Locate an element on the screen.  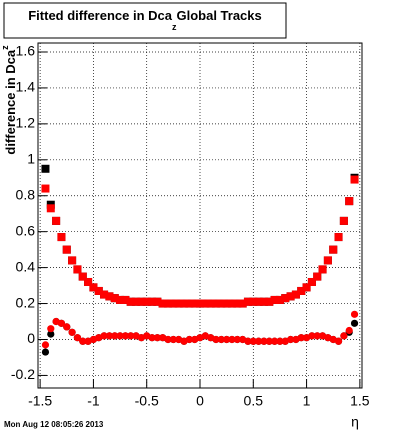
chart-title: Fitted difference in DcazGlobal Tracks is located at coordinates (145, 20).